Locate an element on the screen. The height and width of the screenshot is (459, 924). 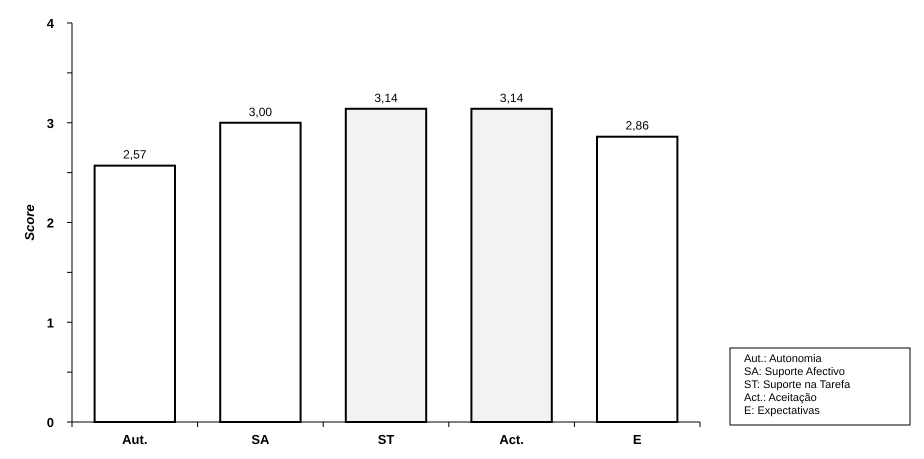
y-tick-label: 1 is located at coordinates (50, 322).